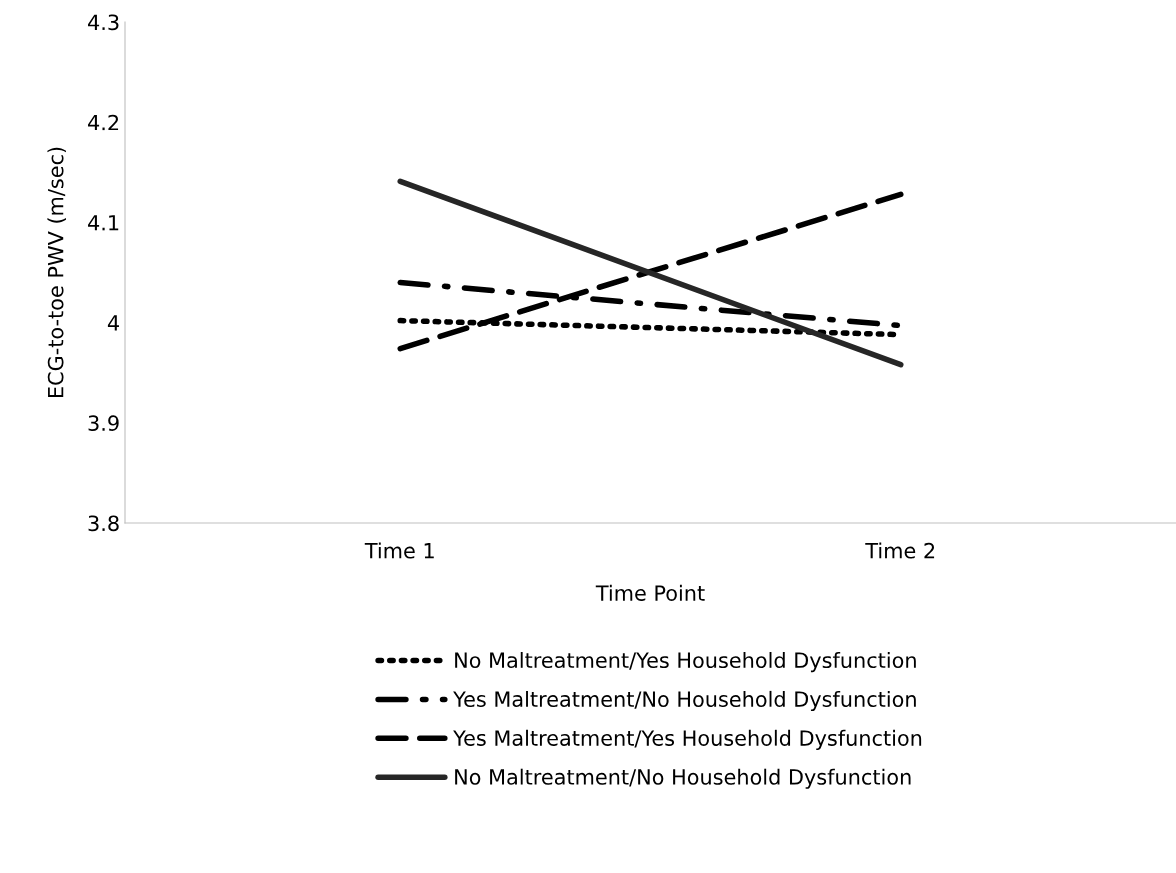 The height and width of the screenshot is (873, 1176). I want to click on y-tick-label: 3.9, so click(103, 423).